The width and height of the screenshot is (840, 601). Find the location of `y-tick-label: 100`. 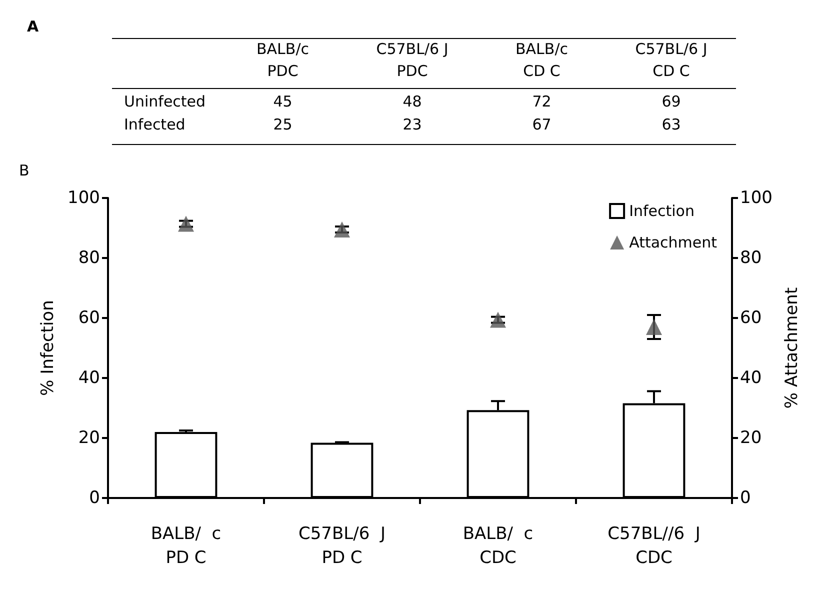

y-tick-label: 100 is located at coordinates (84, 198).